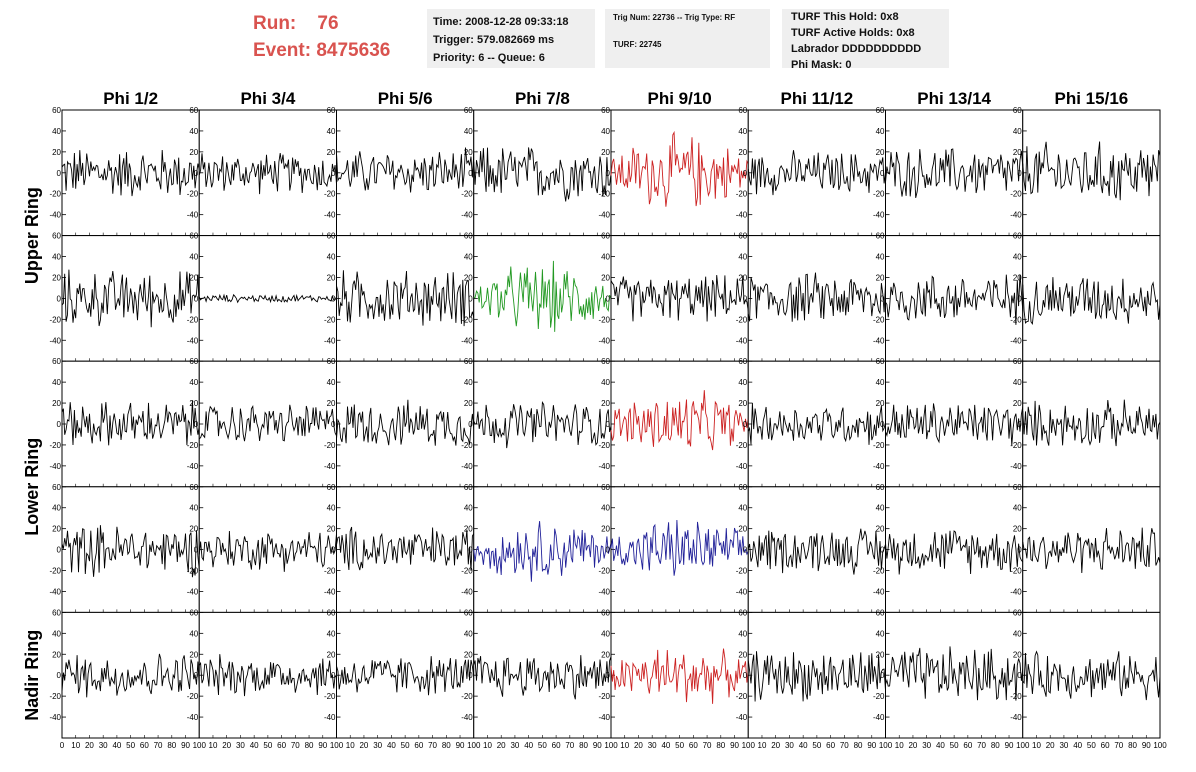 The image size is (1196, 772). I want to click on x-tick-label: 80, so click(583, 745).